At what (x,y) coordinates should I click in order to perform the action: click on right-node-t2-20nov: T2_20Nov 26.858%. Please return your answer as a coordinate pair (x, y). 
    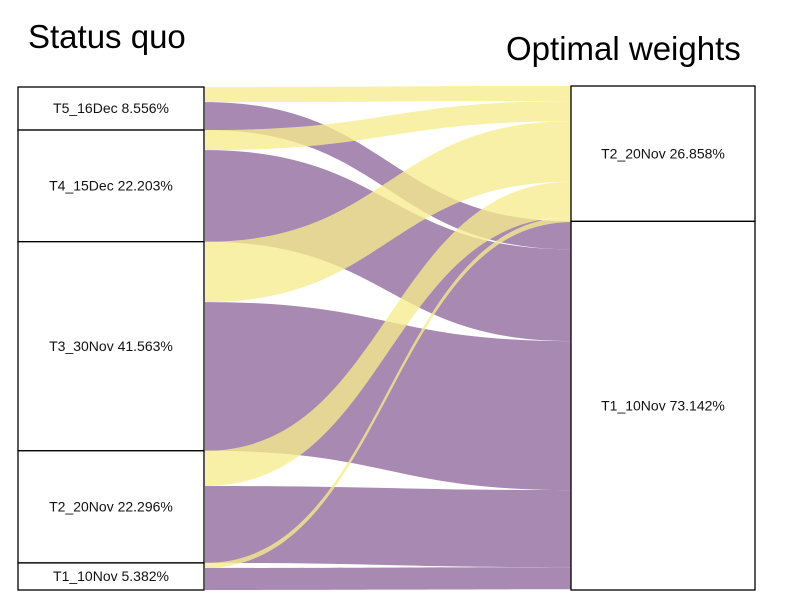
    Looking at the image, I should click on (663, 154).